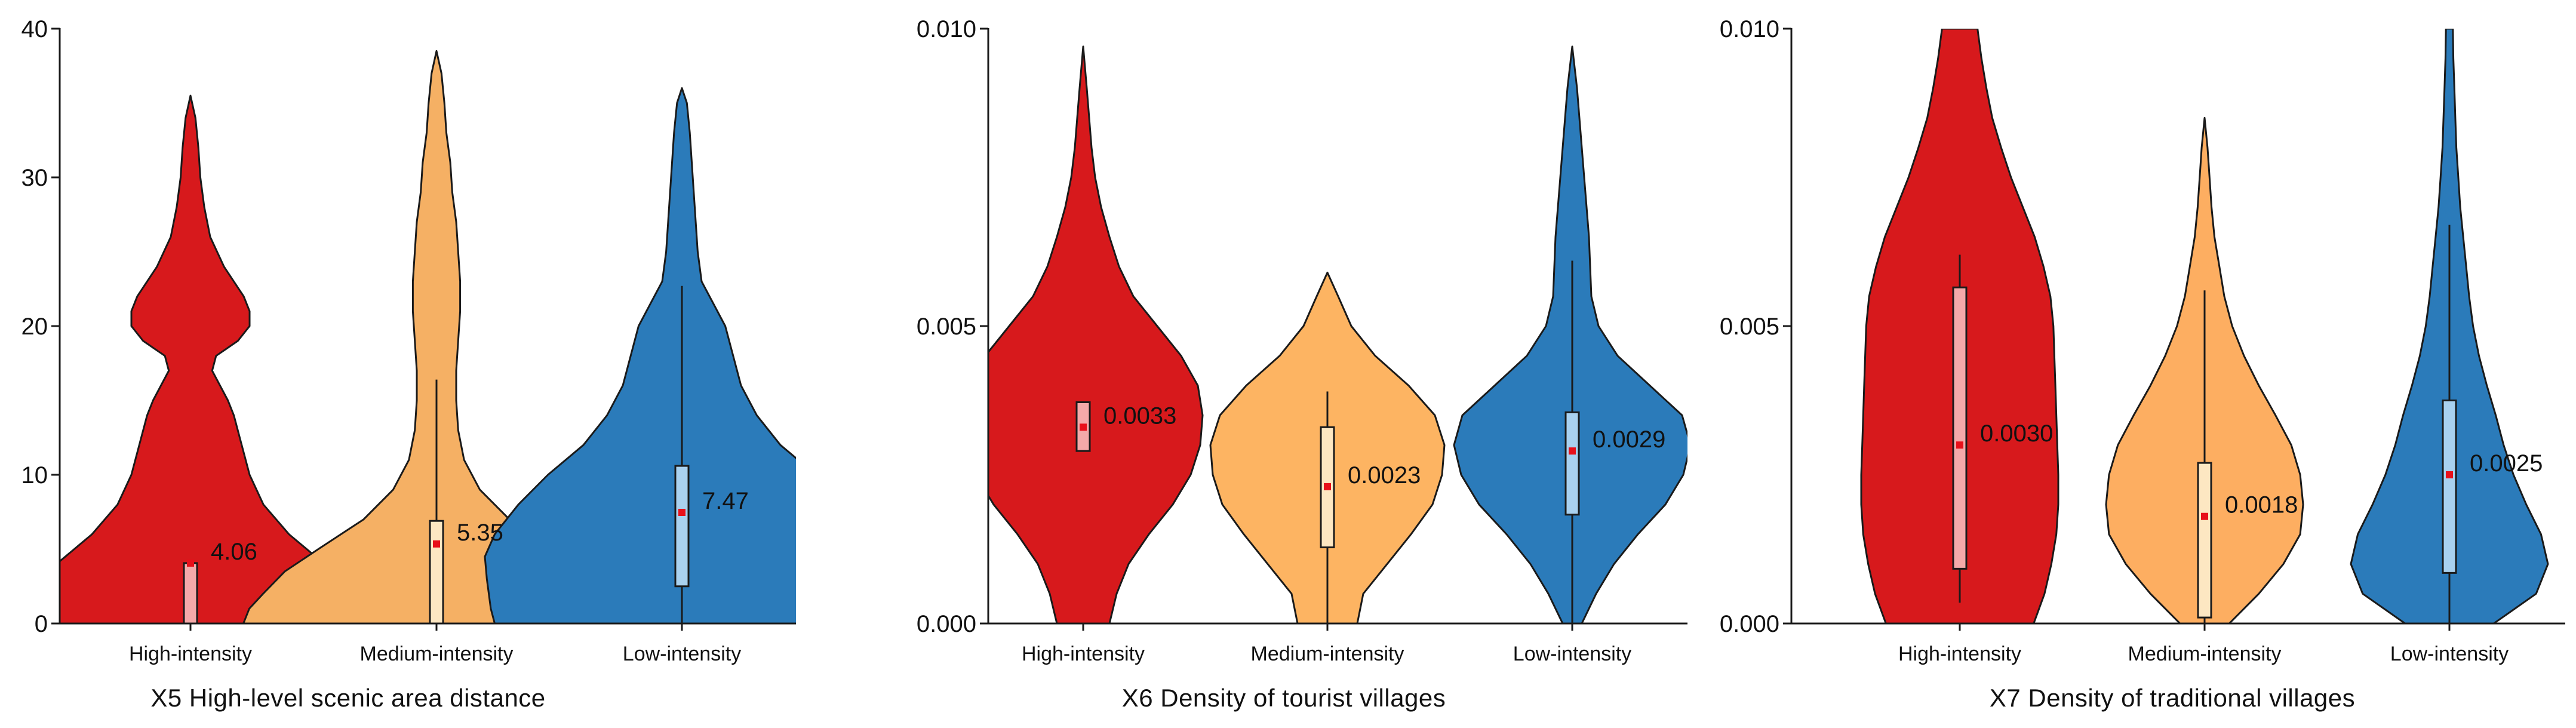 The height and width of the screenshot is (728, 2576). I want to click on y-tick-label: 30, so click(34, 178).